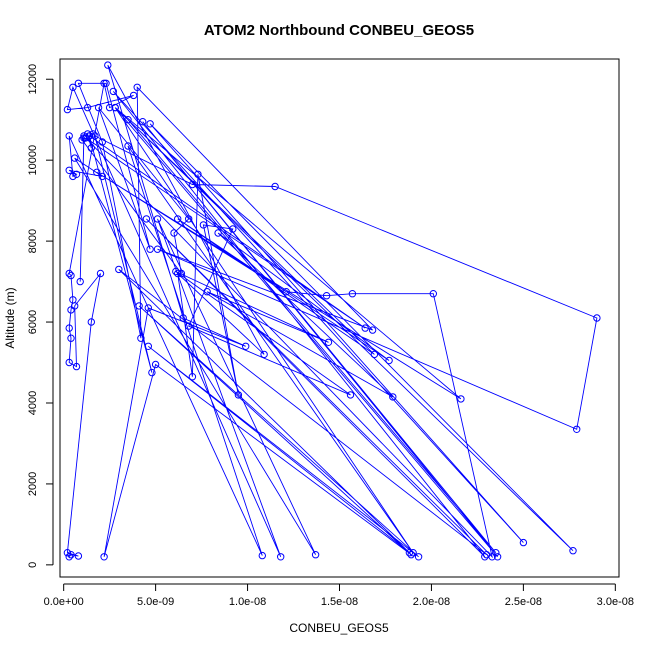 This screenshot has height=650, width=650. I want to click on y-tick-label: 12000, so click(33, 79).